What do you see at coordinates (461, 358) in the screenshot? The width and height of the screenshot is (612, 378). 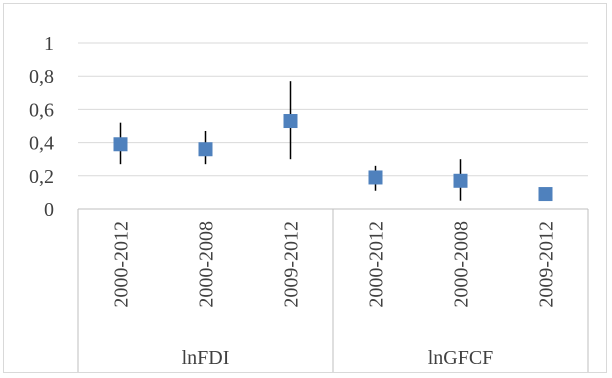 I see `group-label: lnGFCF` at bounding box center [461, 358].